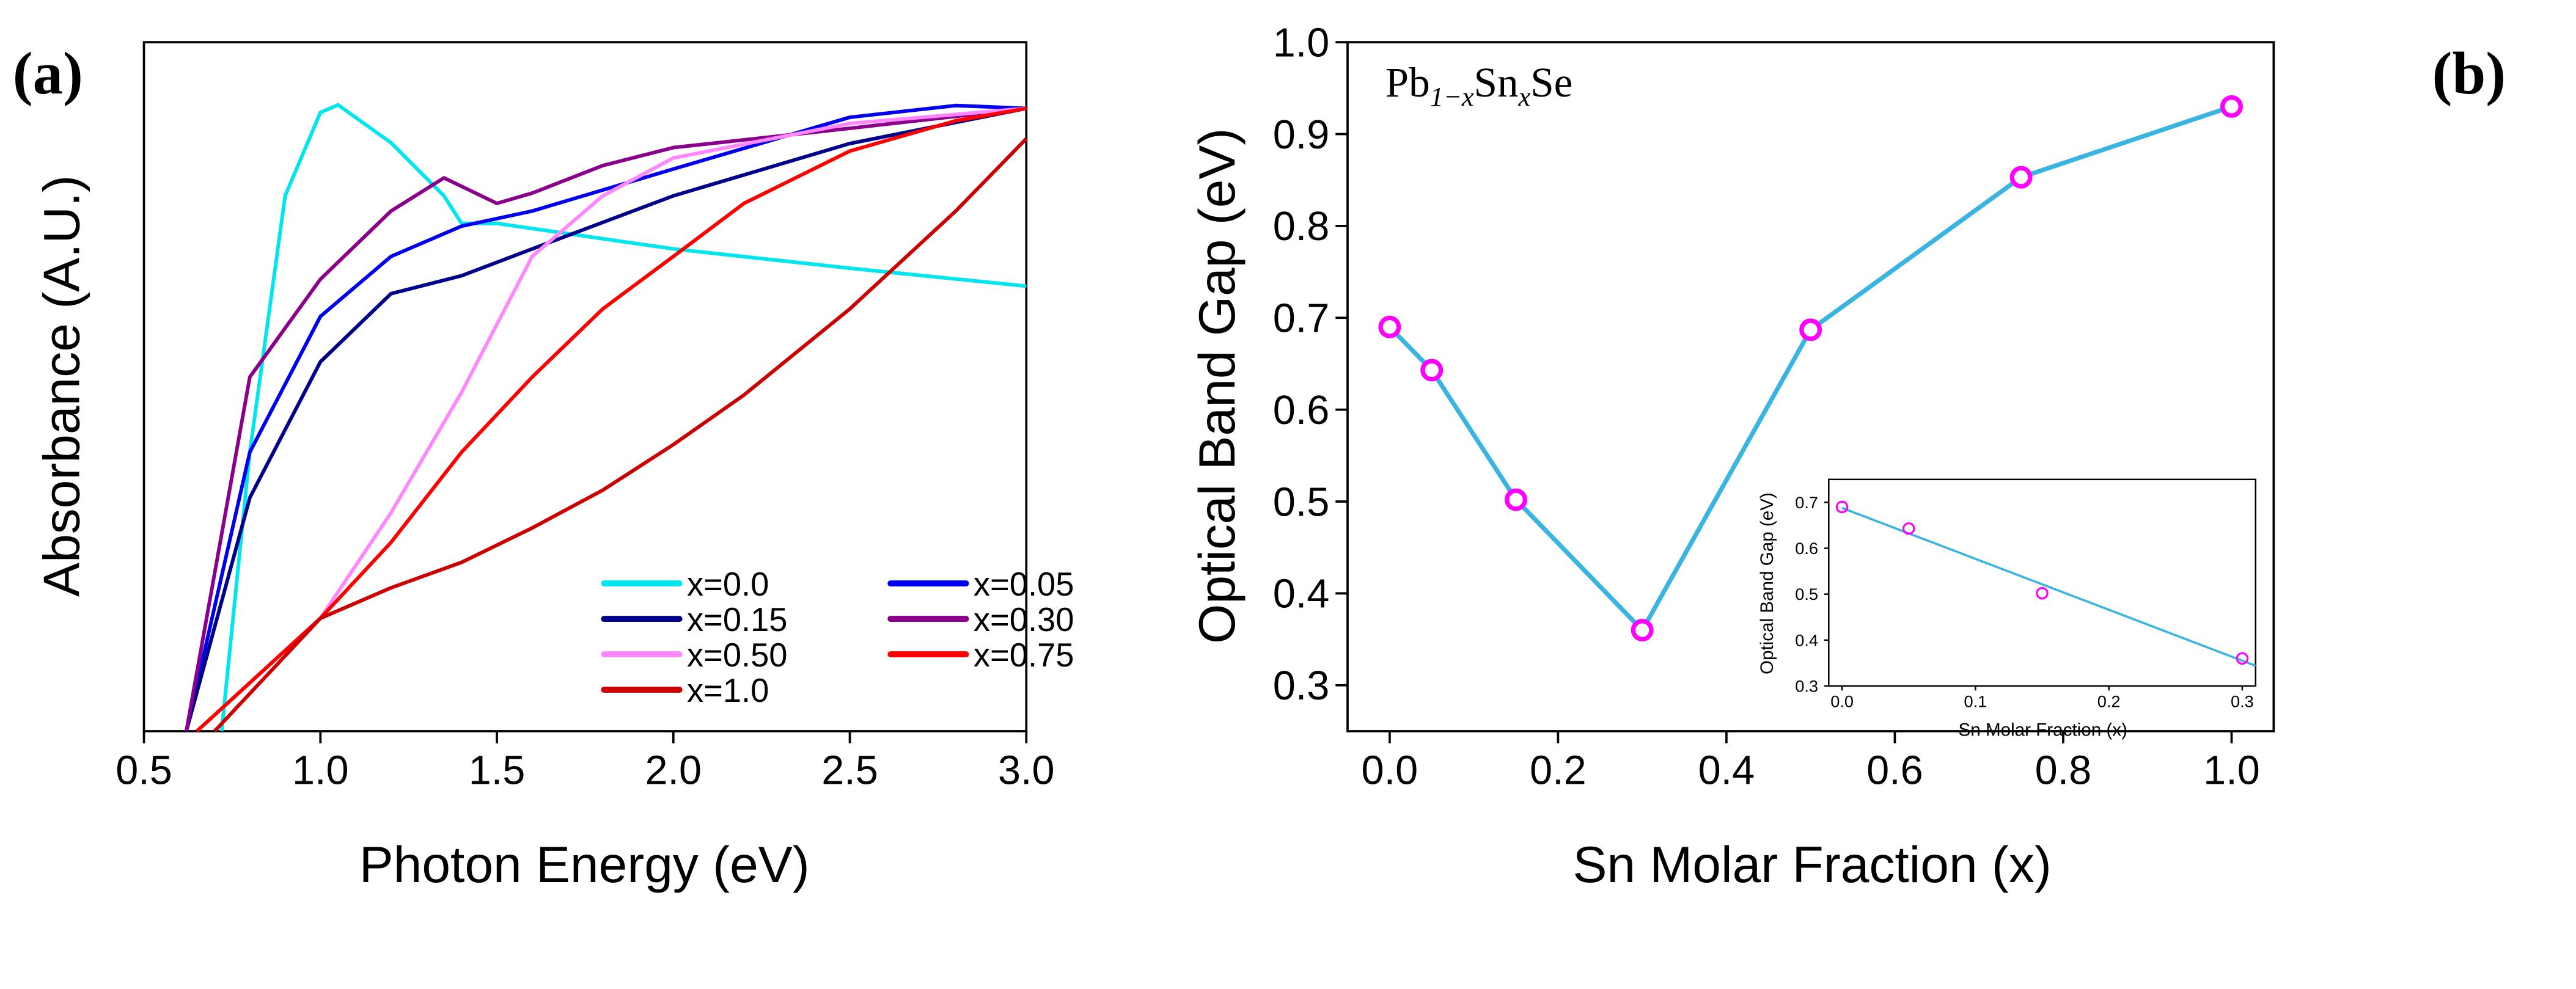  Describe the element at coordinates (1301, 135) in the screenshot. I see `y-tick-label: 0.9` at that location.